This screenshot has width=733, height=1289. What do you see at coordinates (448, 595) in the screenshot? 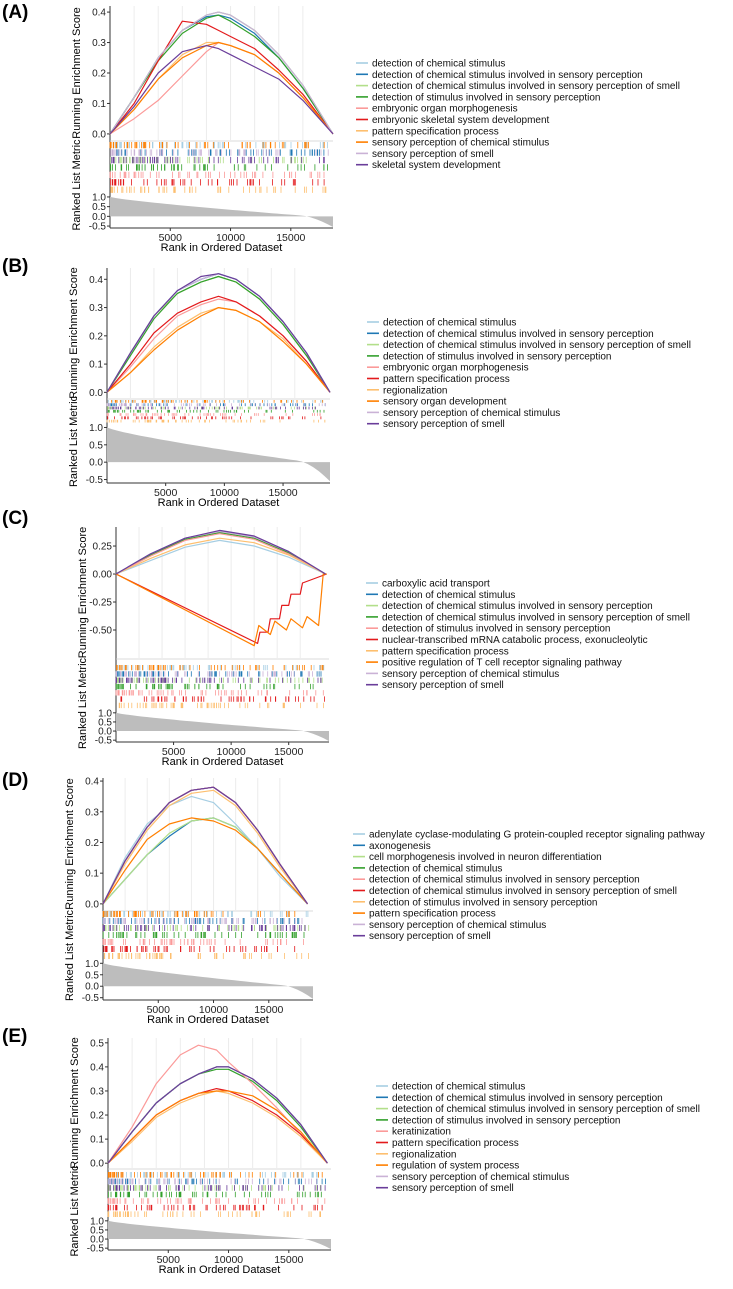
I see `legend-label: detection of chemical stimulus` at bounding box center [448, 595].